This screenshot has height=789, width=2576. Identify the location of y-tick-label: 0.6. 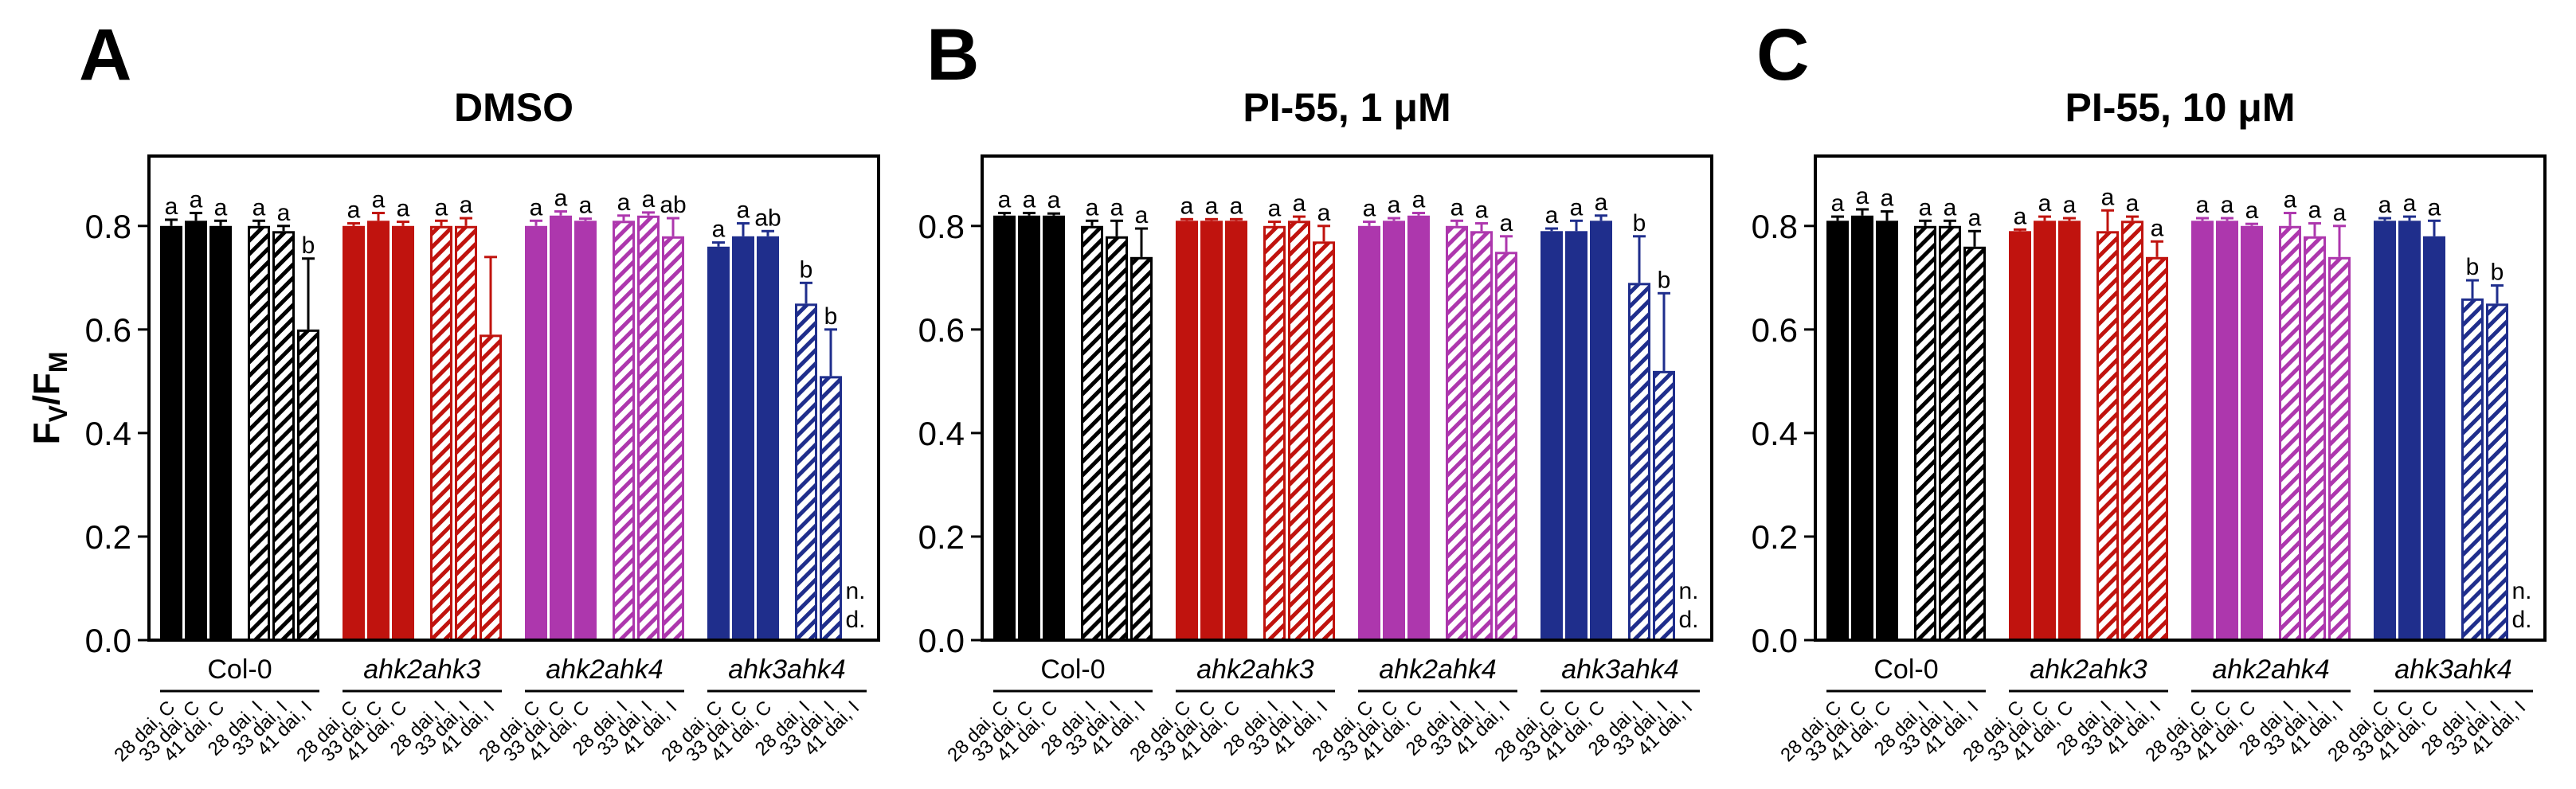
(108, 330).